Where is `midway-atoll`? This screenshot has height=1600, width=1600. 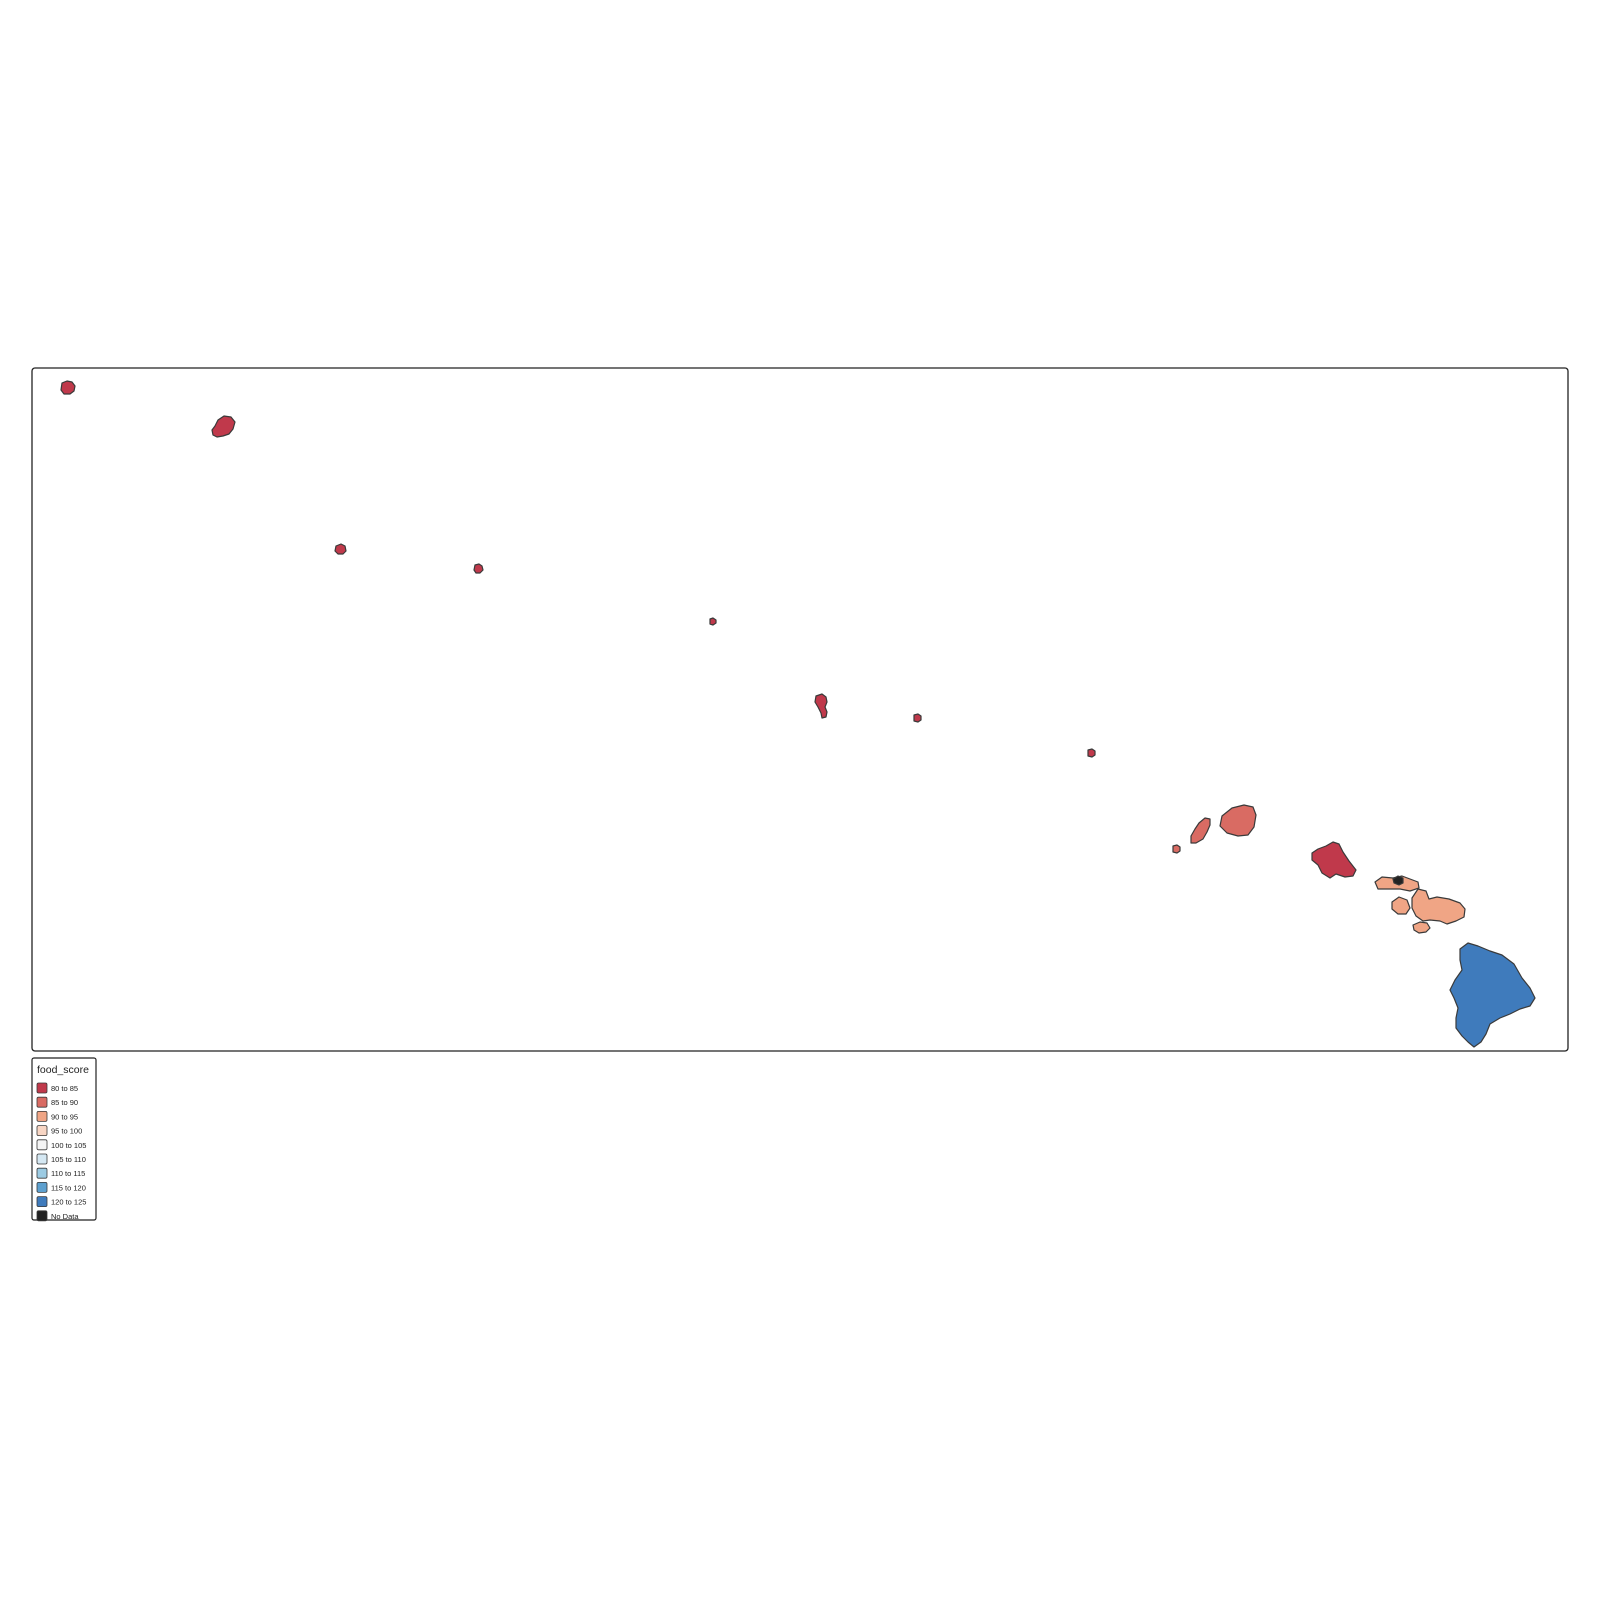 midway-atoll is located at coordinates (223, 426).